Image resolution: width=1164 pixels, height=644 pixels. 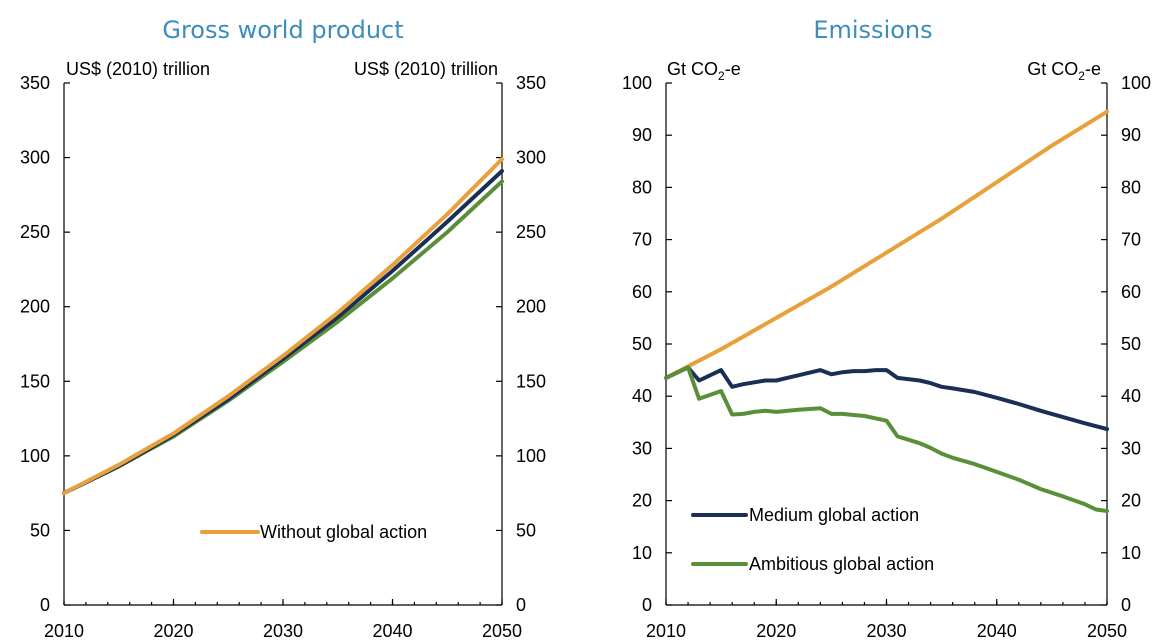 What do you see at coordinates (642, 187) in the screenshot?
I see `left-y-tick-label: 80` at bounding box center [642, 187].